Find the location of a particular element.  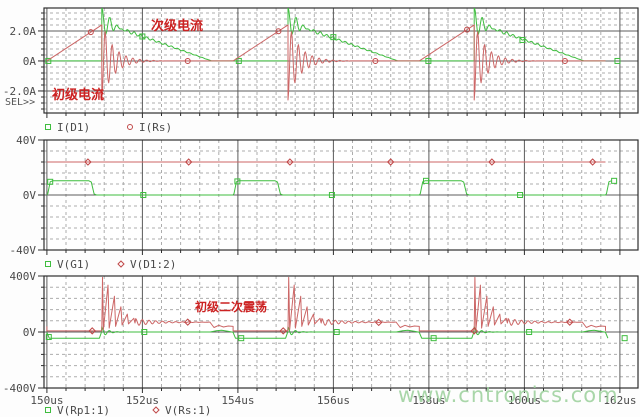

legend-gate-and-output-voltage: V(G1) V(D1:2) is located at coordinates (110, 264).